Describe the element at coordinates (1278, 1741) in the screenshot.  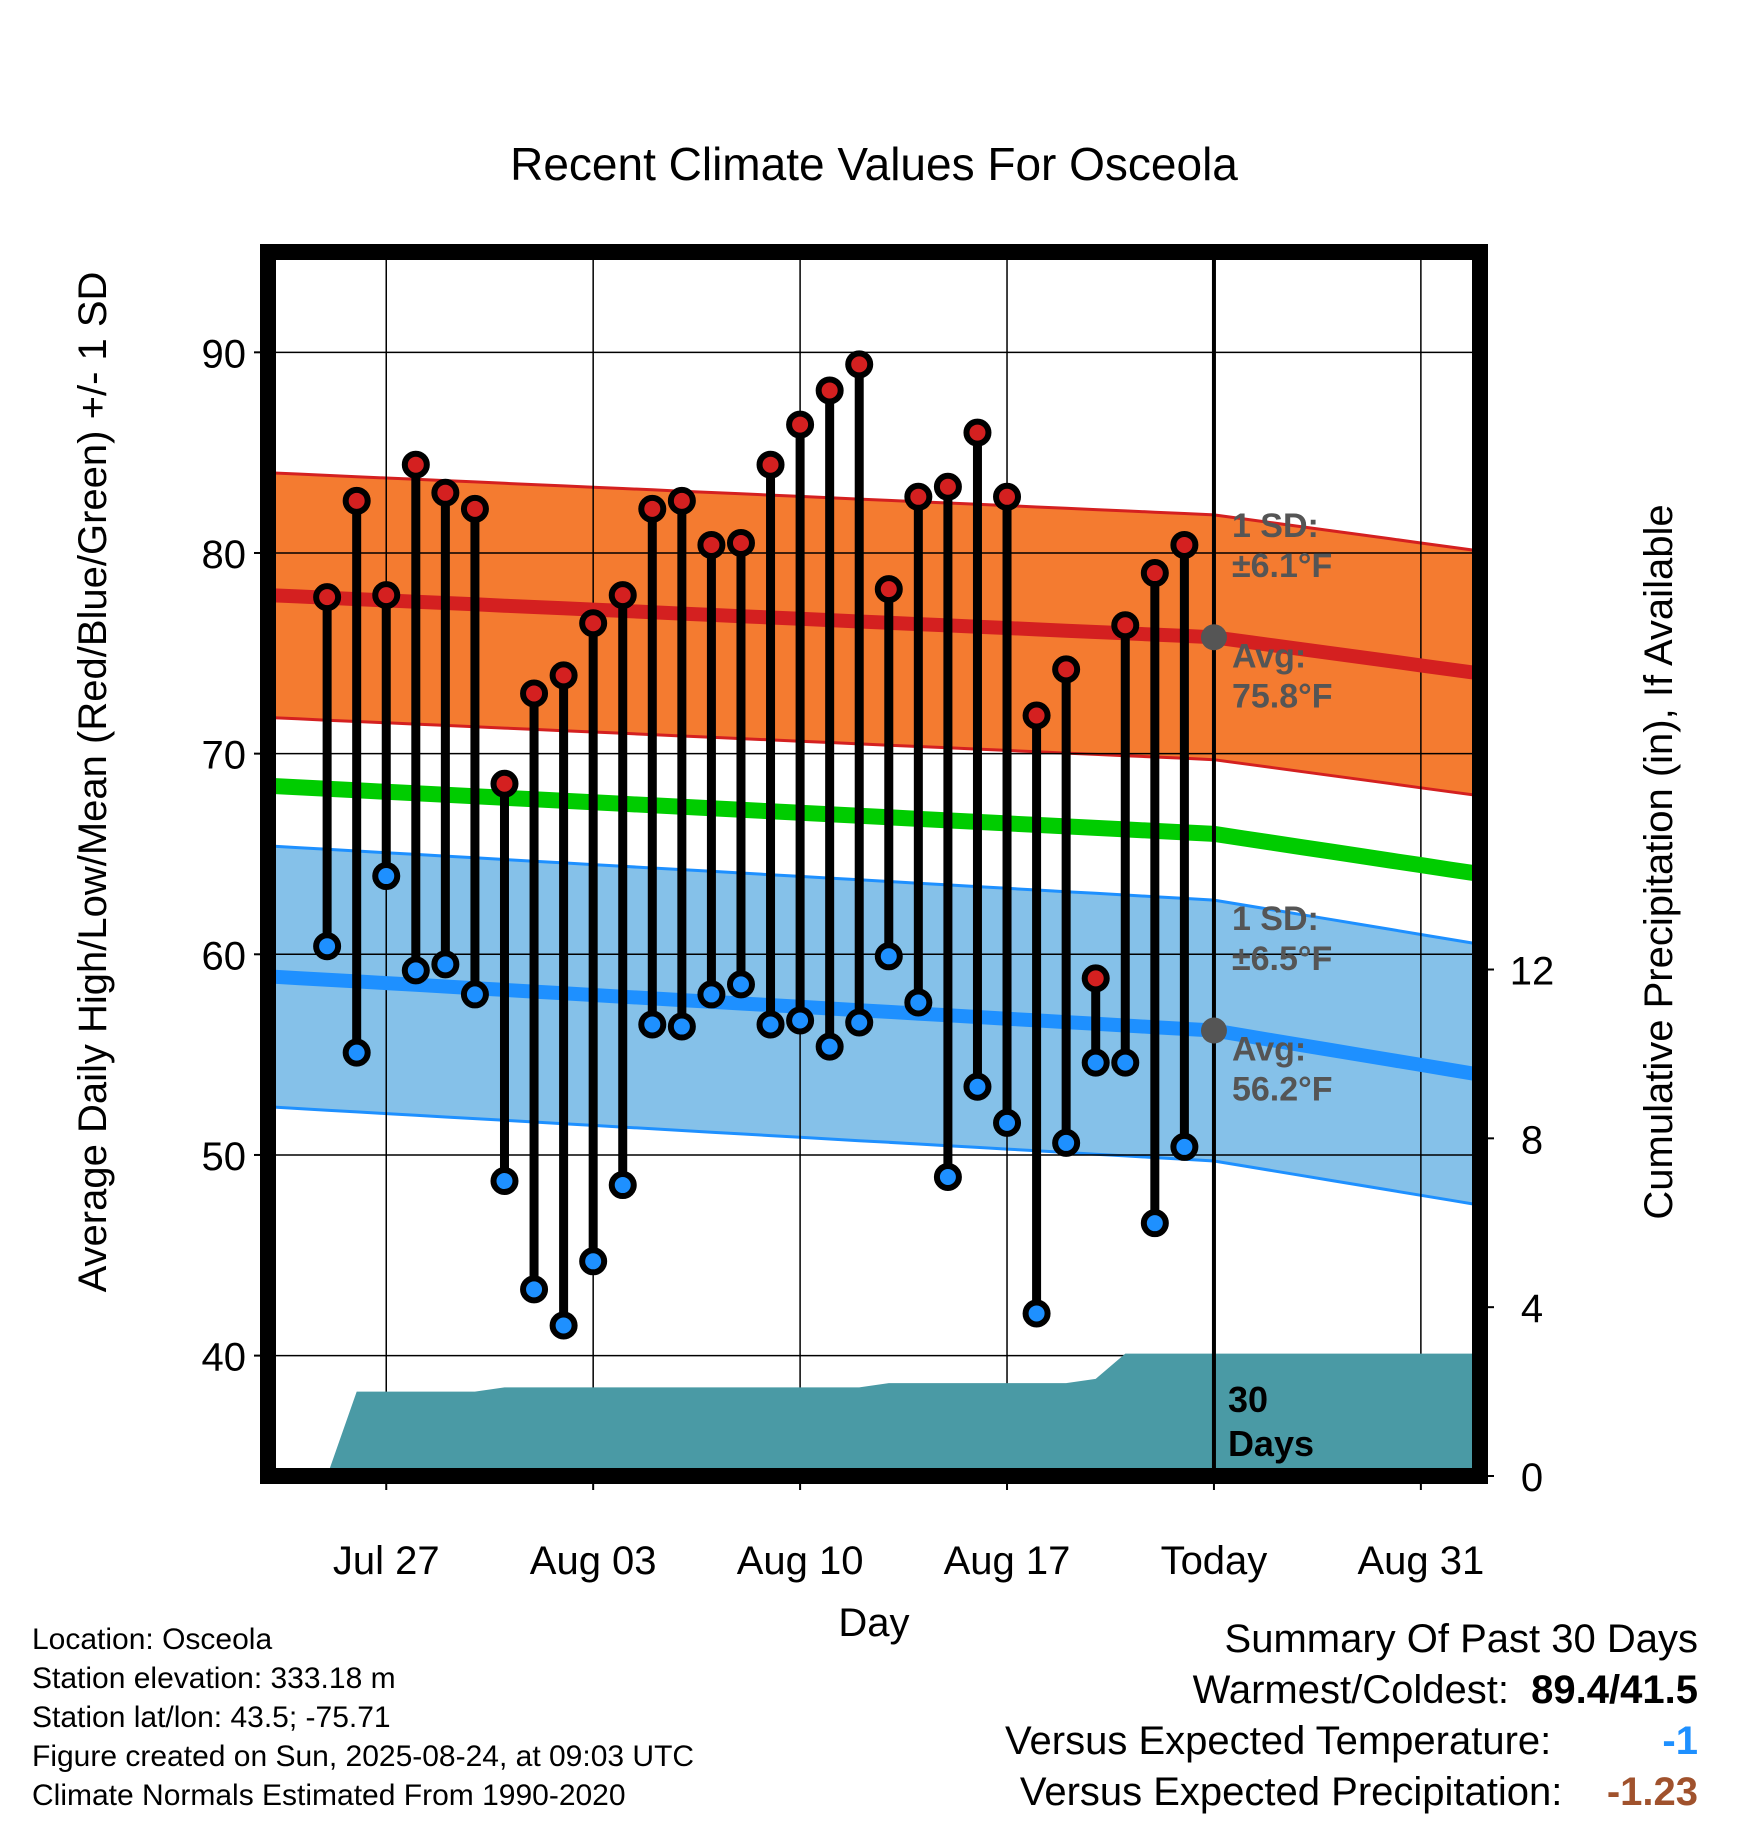
I see `temp-label: Versus Expected Temperature:` at that location.